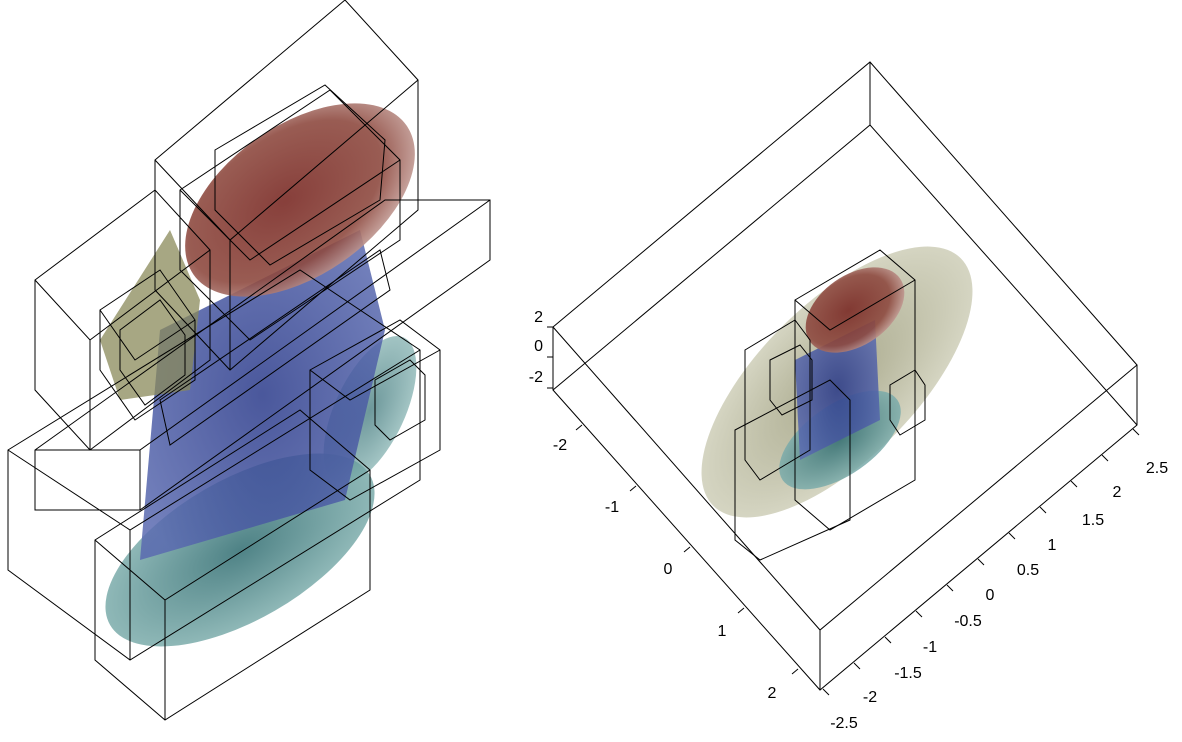 The image size is (1182, 742). I want to click on x-ticks: -2 -1 0 1 2, so click(665, 569).